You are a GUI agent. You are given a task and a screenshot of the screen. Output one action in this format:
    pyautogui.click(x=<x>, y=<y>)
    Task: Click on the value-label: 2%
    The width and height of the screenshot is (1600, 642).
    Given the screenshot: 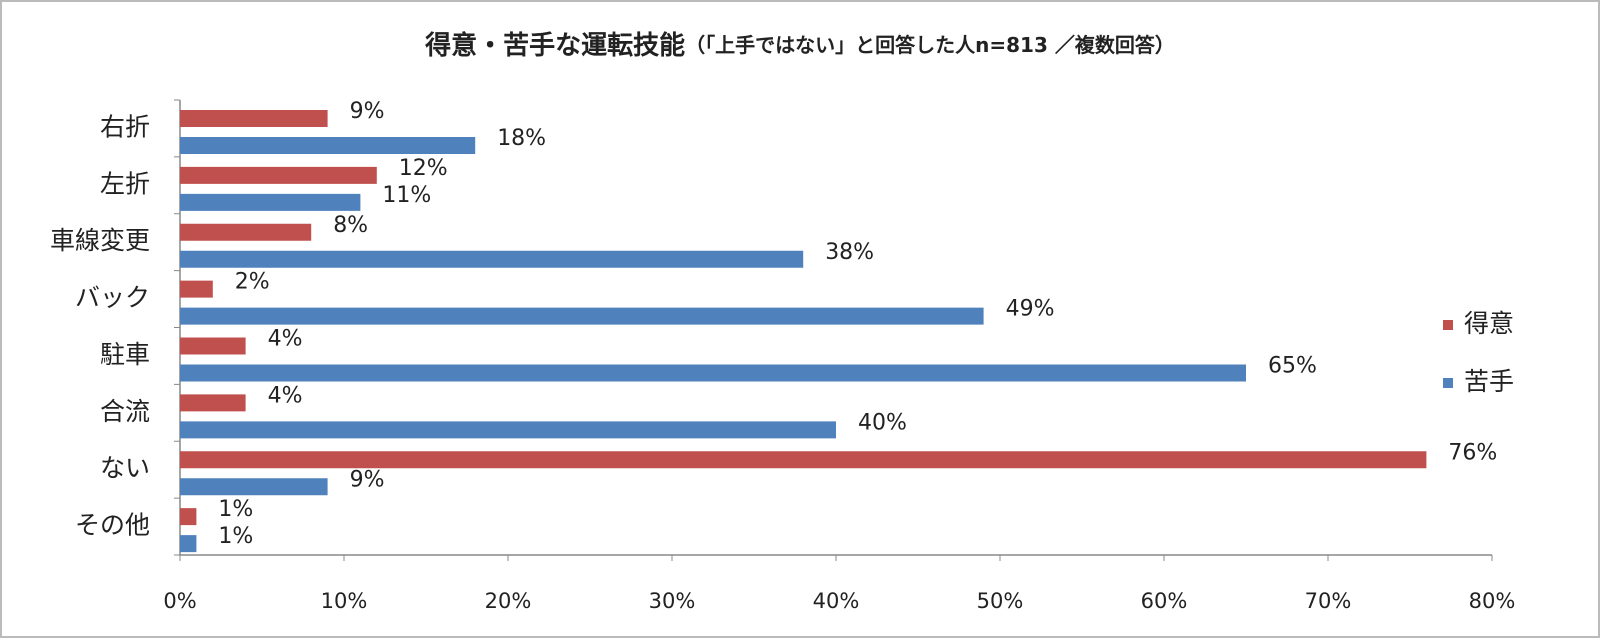 What is the action you would take?
    pyautogui.click(x=252, y=282)
    